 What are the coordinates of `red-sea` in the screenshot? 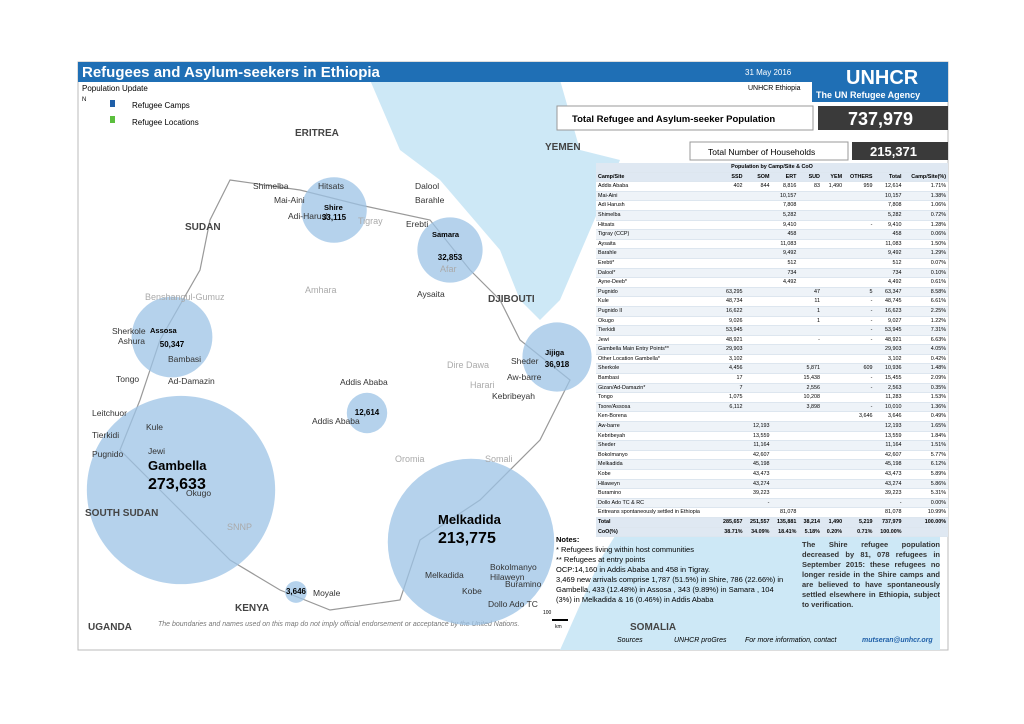 It's located at (495, 200).